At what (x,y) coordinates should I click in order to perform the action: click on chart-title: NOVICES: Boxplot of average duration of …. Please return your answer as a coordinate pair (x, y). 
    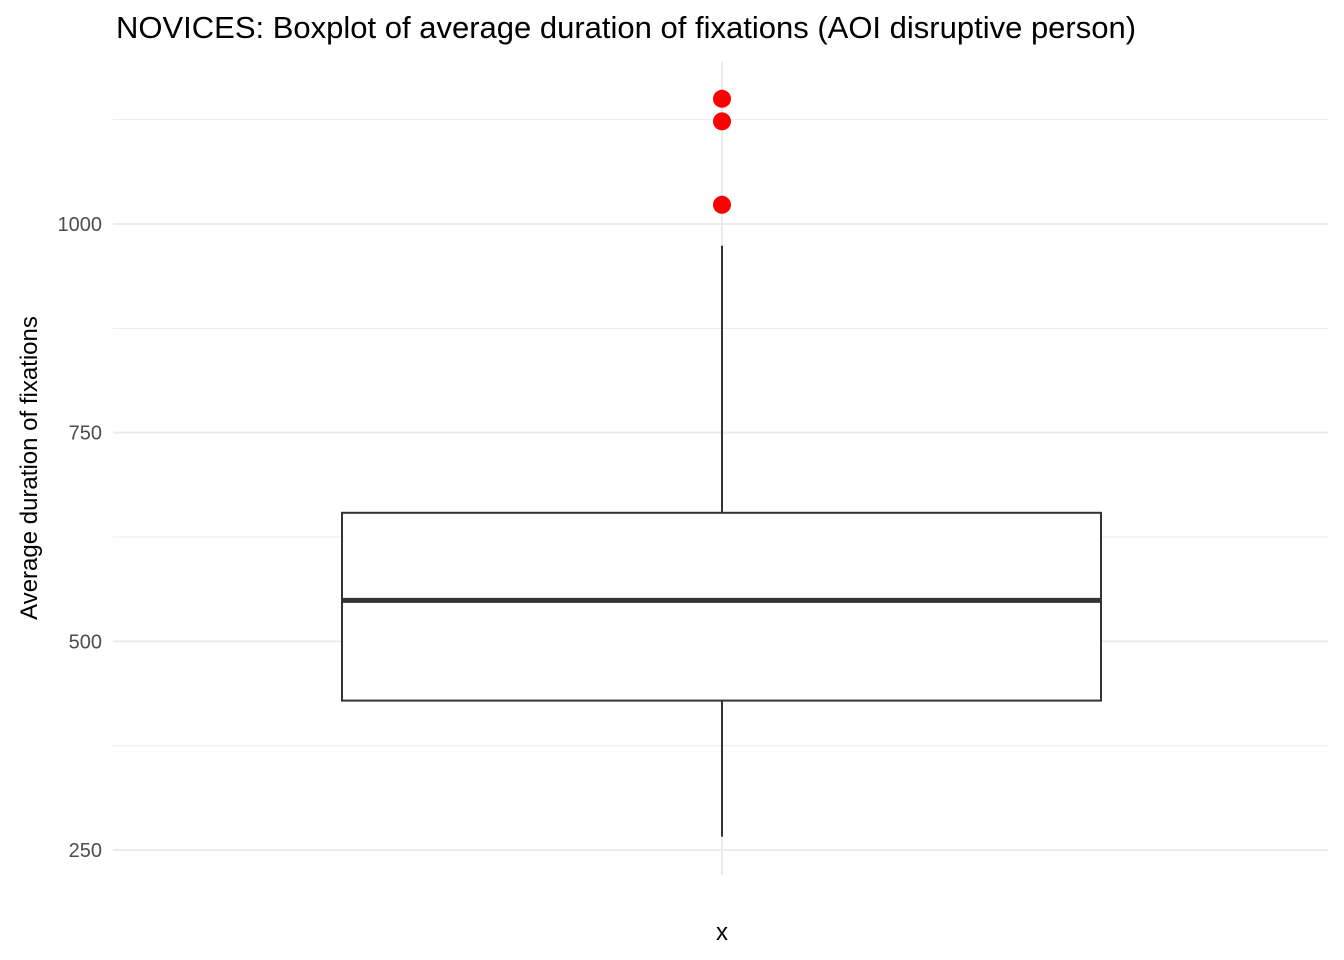
    Looking at the image, I should click on (626, 27).